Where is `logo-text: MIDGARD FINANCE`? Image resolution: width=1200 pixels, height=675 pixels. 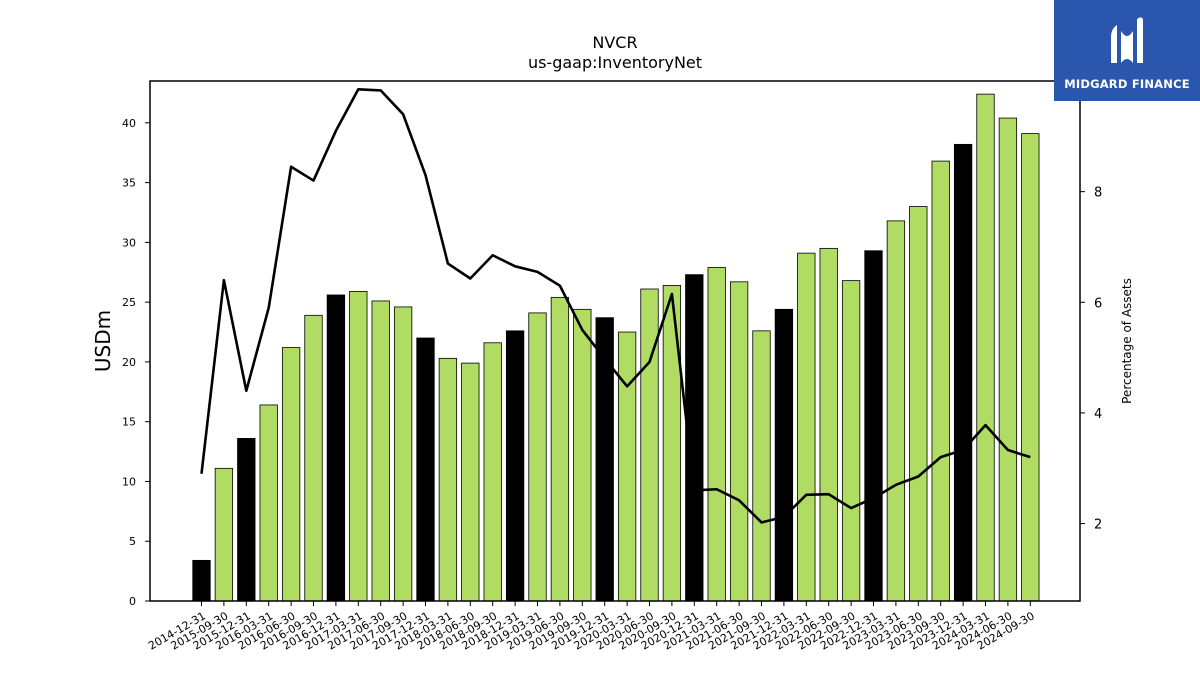
logo-text: MIDGARD FINANCE is located at coordinates (1127, 83).